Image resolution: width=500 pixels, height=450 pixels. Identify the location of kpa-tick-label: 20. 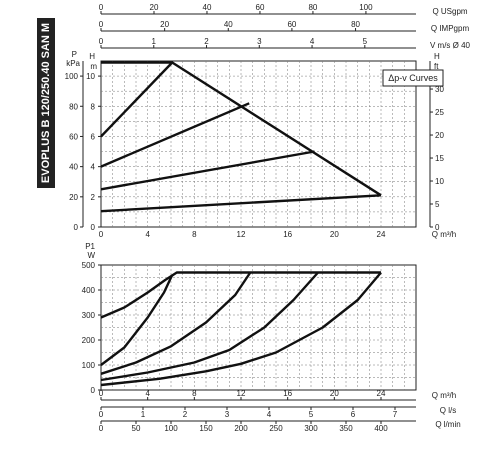
(73, 197).